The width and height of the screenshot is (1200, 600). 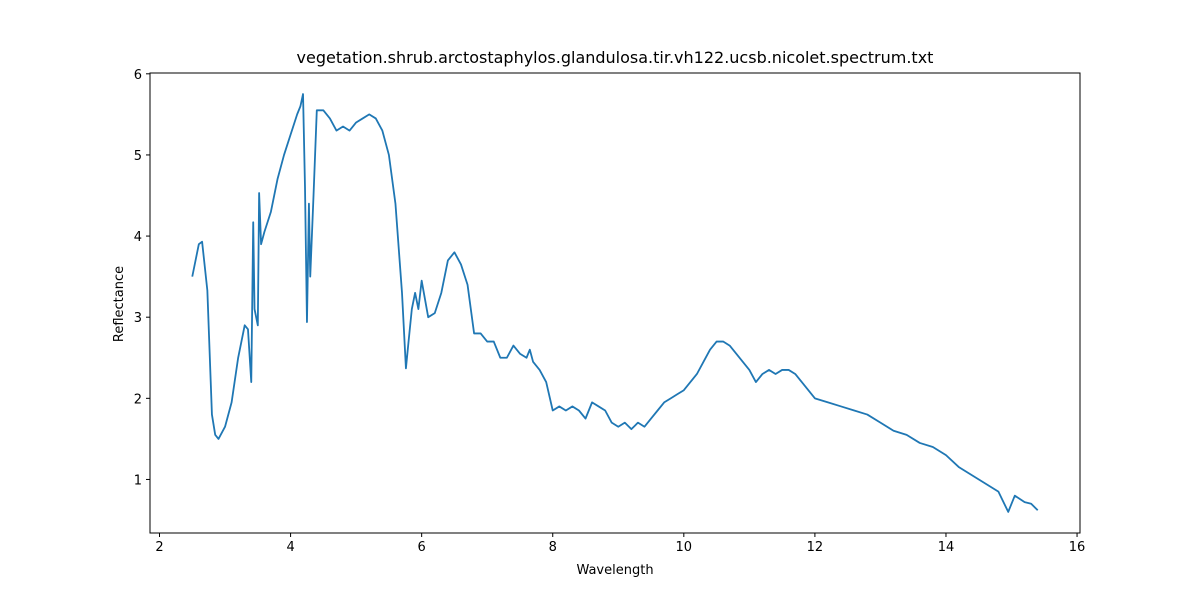 I want to click on y-axis-label: Reflectance, so click(x=119, y=304).